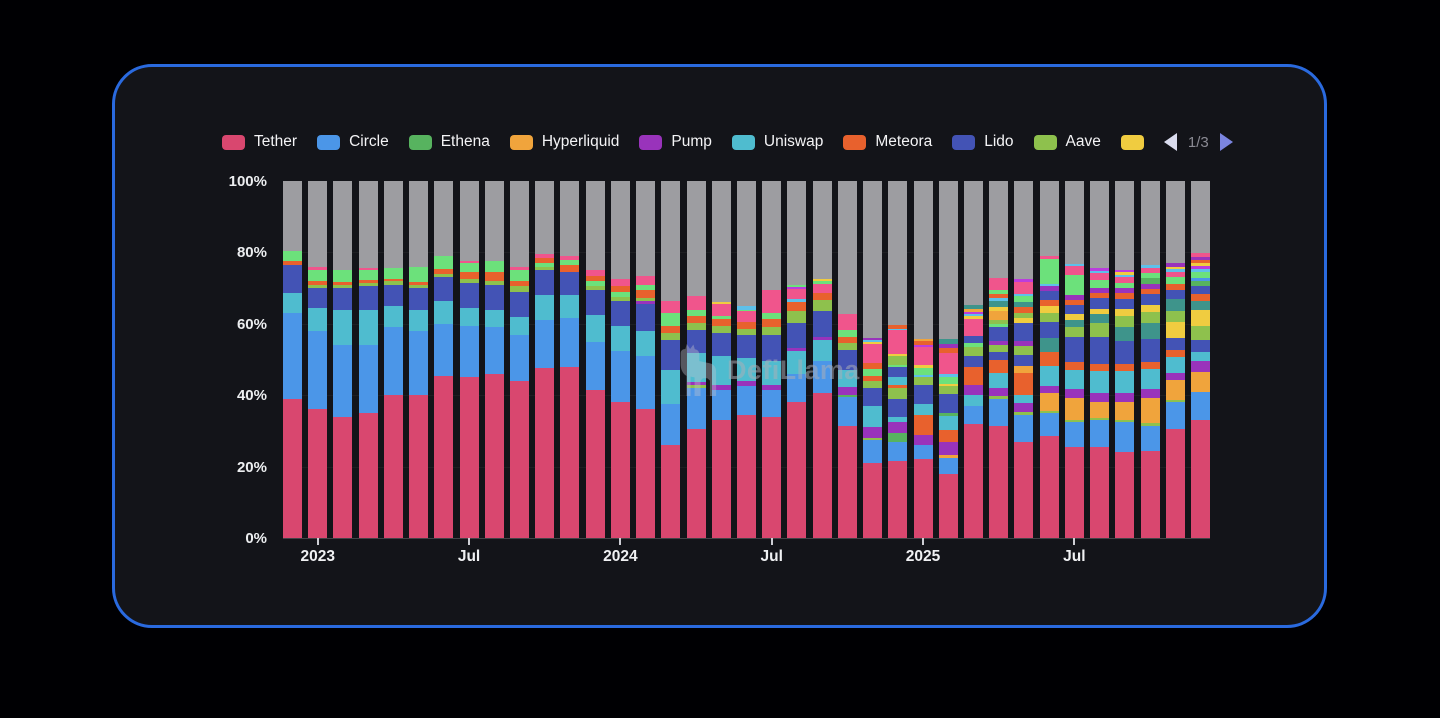 Image resolution: width=1440 pixels, height=718 pixels. Describe the element at coordinates (887, 142) in the screenshot. I see `legend-item-meteora: Meteora` at that location.